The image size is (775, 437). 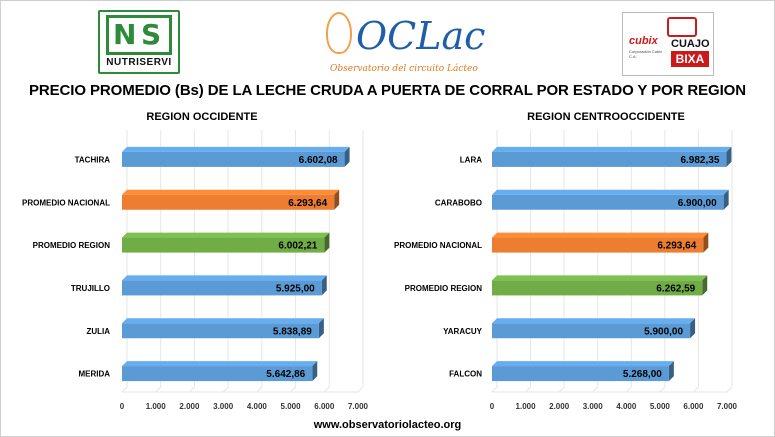 I want to click on chart-2-category-label: FALCON, so click(x=465, y=374).